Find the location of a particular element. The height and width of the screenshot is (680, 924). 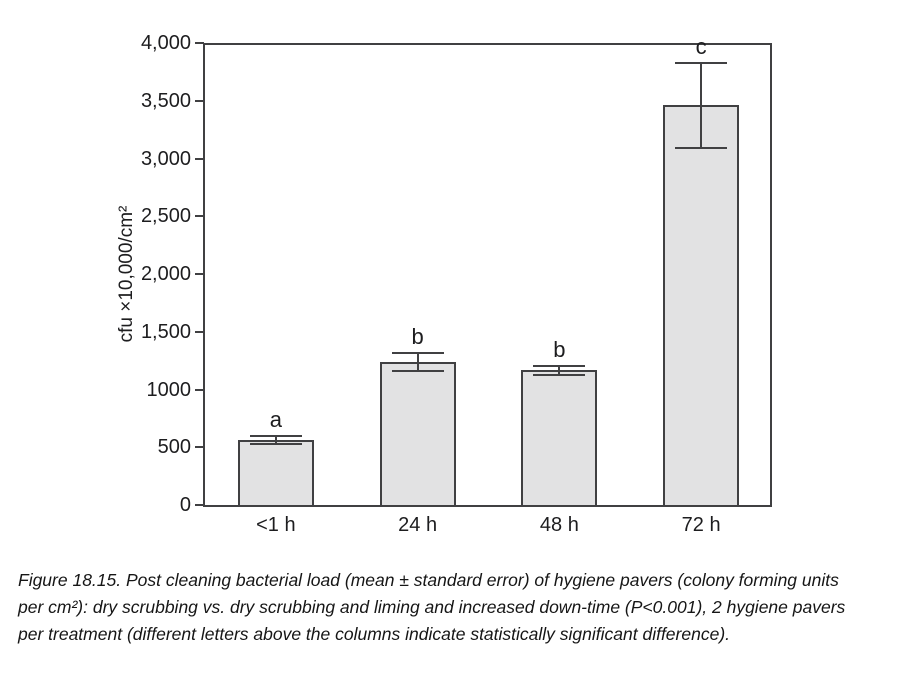

y-axis-tick-label: 500 is located at coordinates (174, 447).